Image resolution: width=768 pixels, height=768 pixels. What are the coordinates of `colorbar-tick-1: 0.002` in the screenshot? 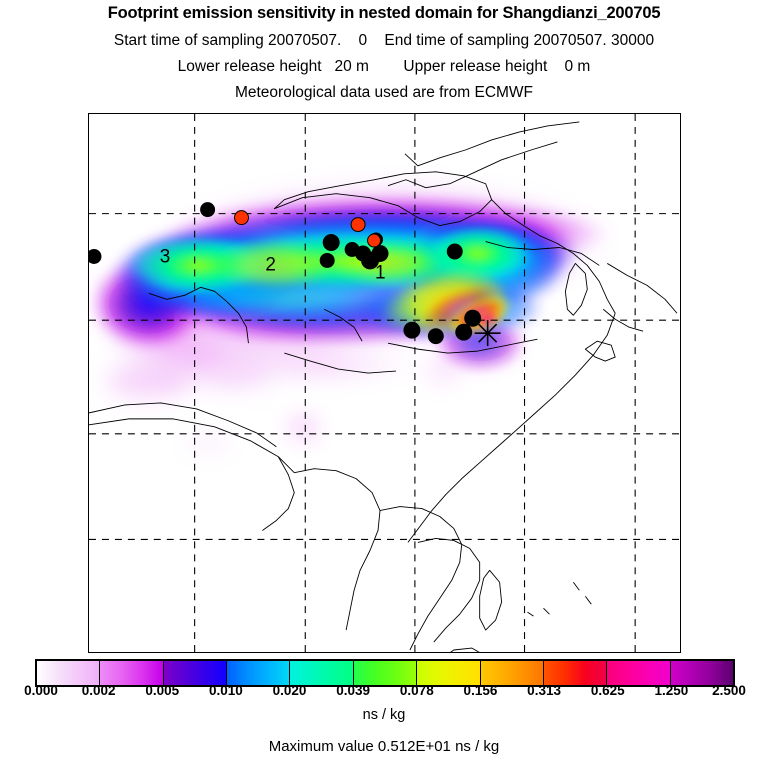 It's located at (98, 690).